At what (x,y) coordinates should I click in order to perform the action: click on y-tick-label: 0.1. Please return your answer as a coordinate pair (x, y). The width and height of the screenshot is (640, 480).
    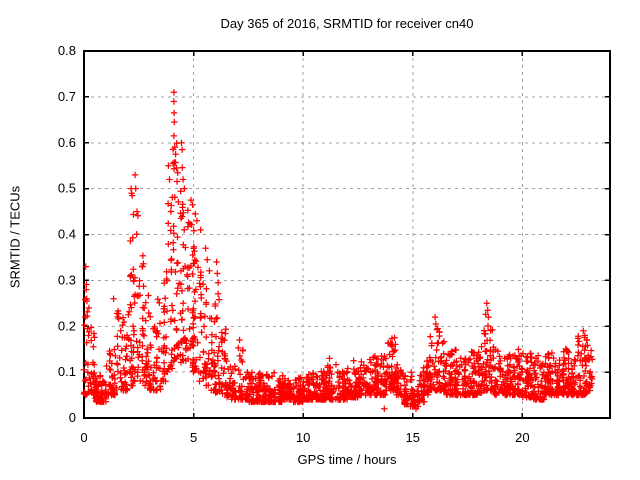
    Looking at the image, I should click on (67, 371).